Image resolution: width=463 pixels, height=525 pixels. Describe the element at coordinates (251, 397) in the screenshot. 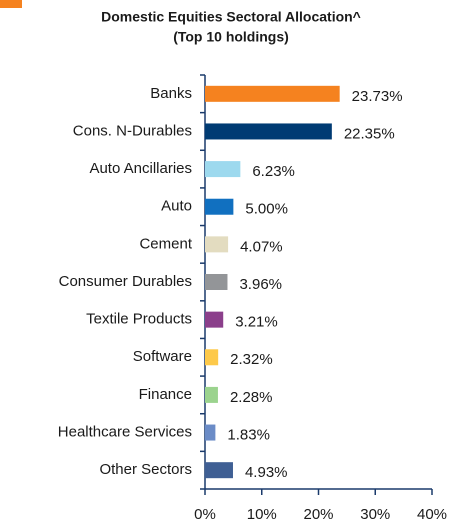

I see `value-label: 2.28%` at that location.